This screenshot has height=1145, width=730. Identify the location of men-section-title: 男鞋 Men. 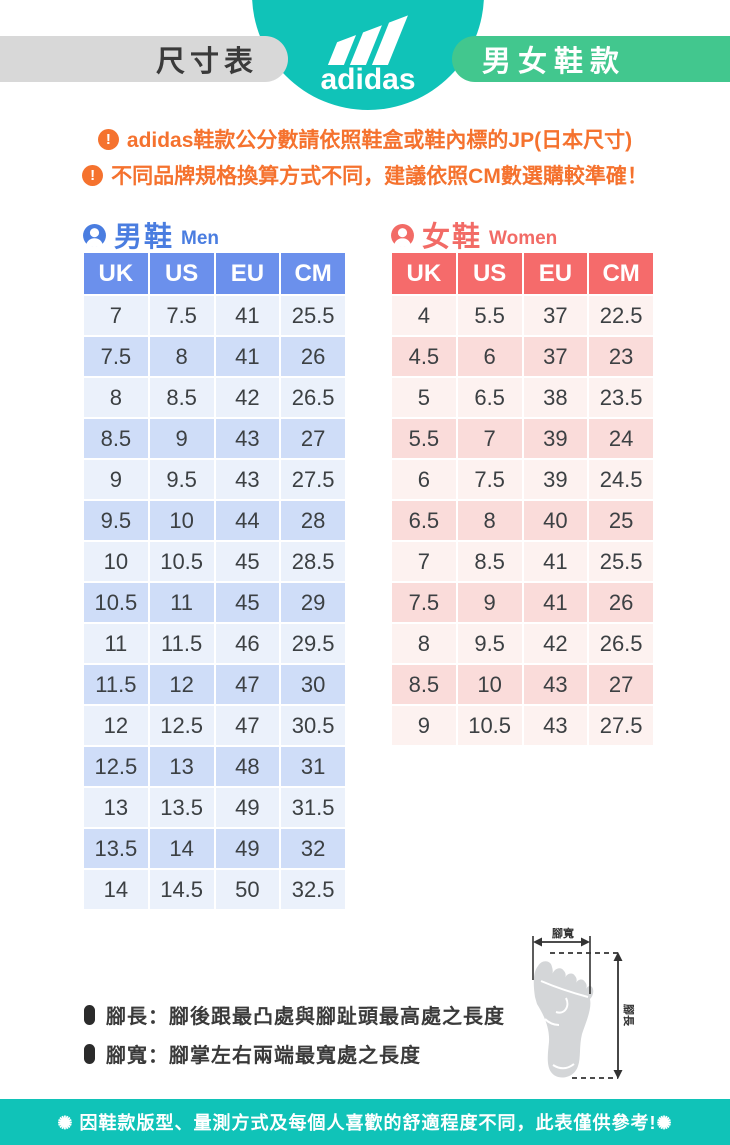
(150, 235).